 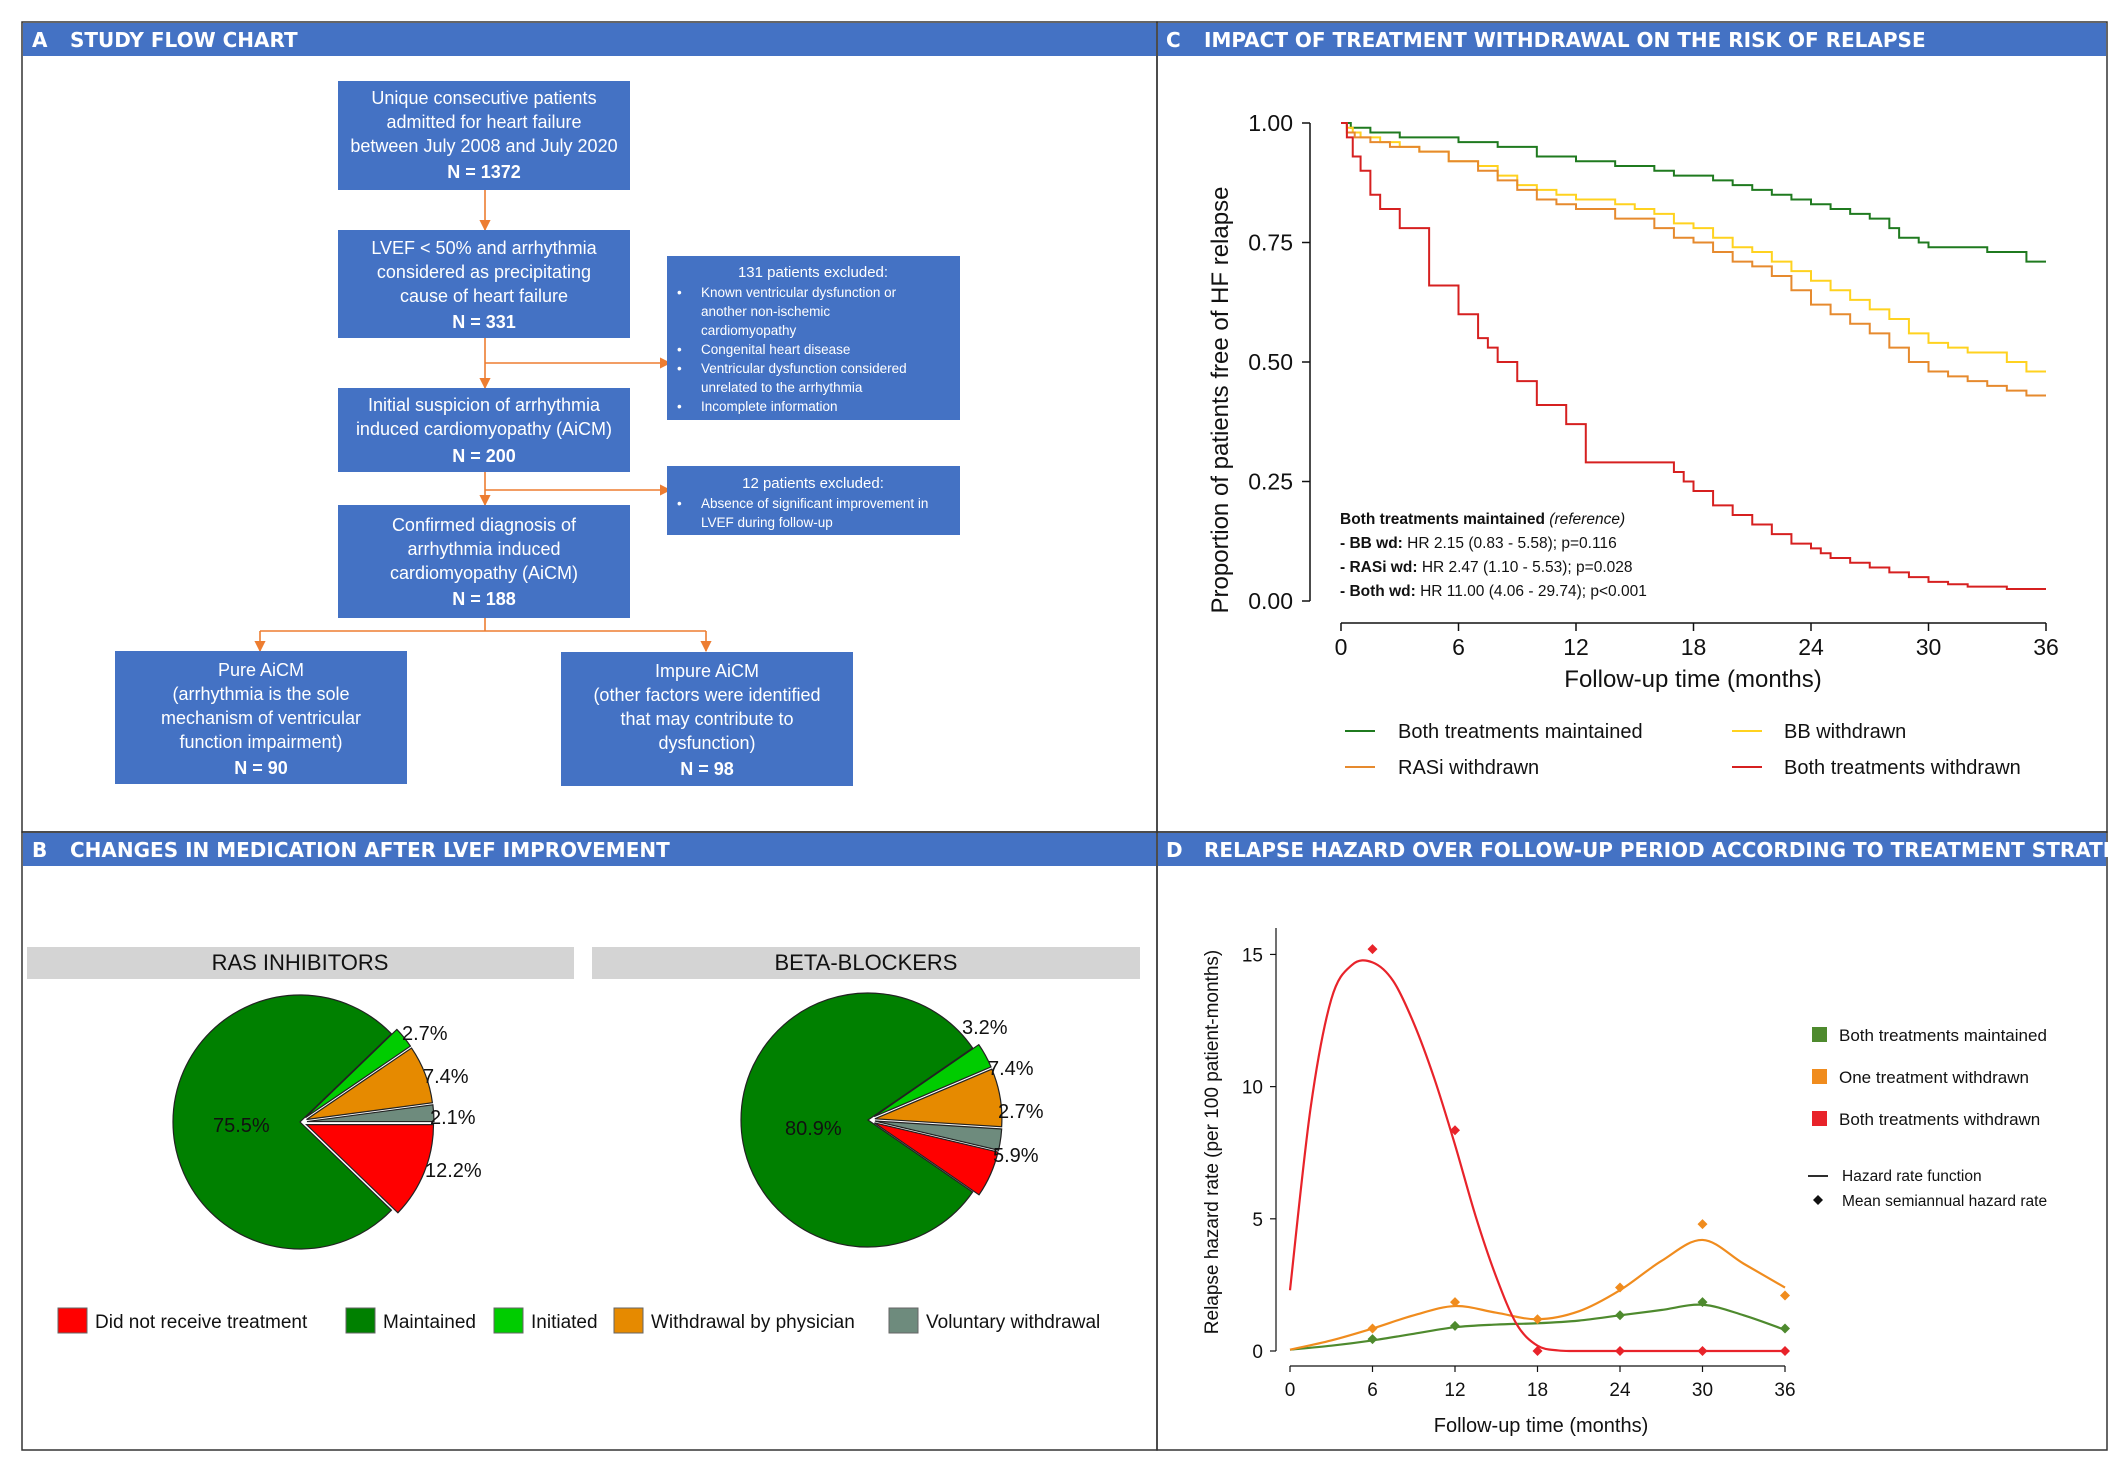 I want to click on ras-slice-none, so click(x=370, y=1169).